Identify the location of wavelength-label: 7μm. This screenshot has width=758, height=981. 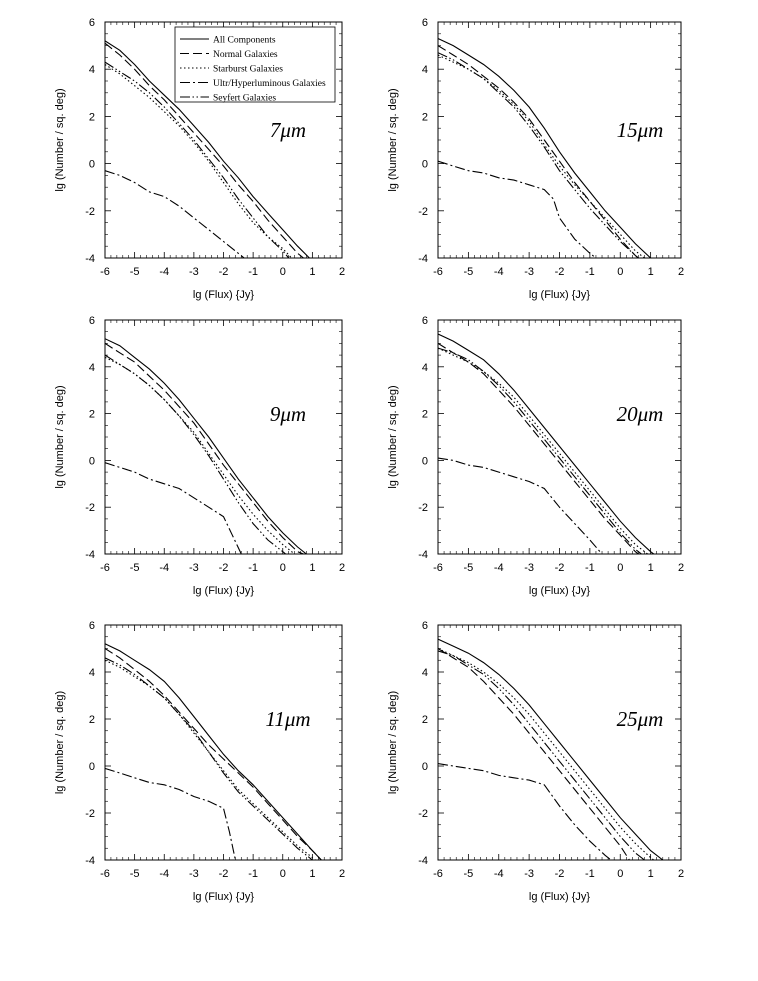
(288, 130).